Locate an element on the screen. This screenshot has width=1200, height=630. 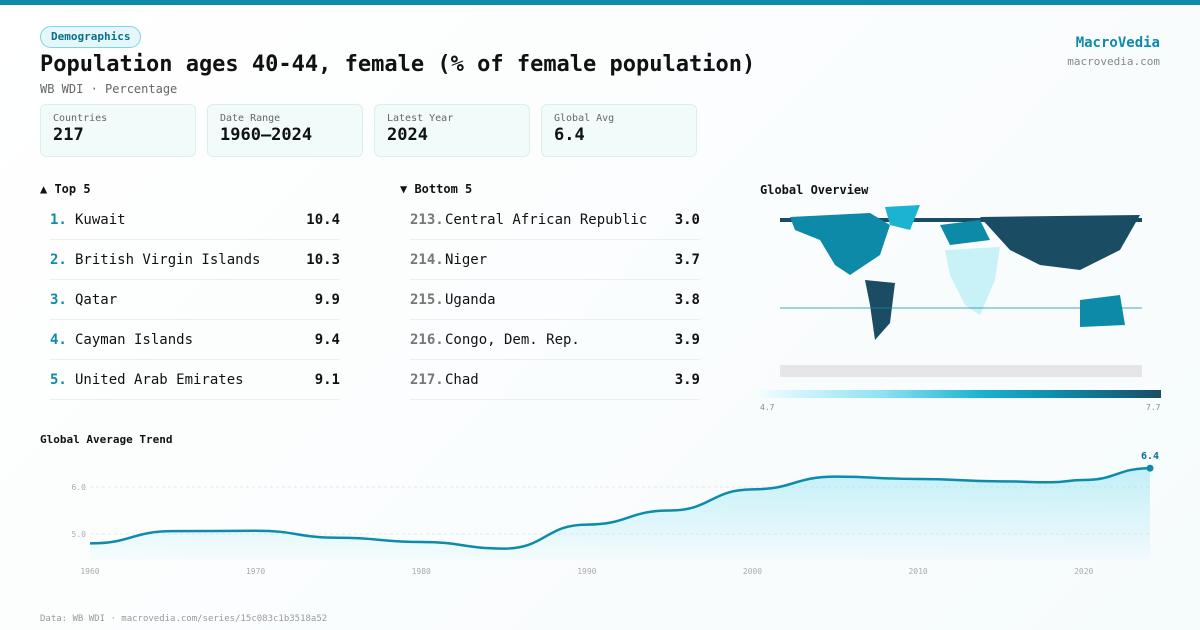
legend-min: 4.7 is located at coordinates (767, 407).